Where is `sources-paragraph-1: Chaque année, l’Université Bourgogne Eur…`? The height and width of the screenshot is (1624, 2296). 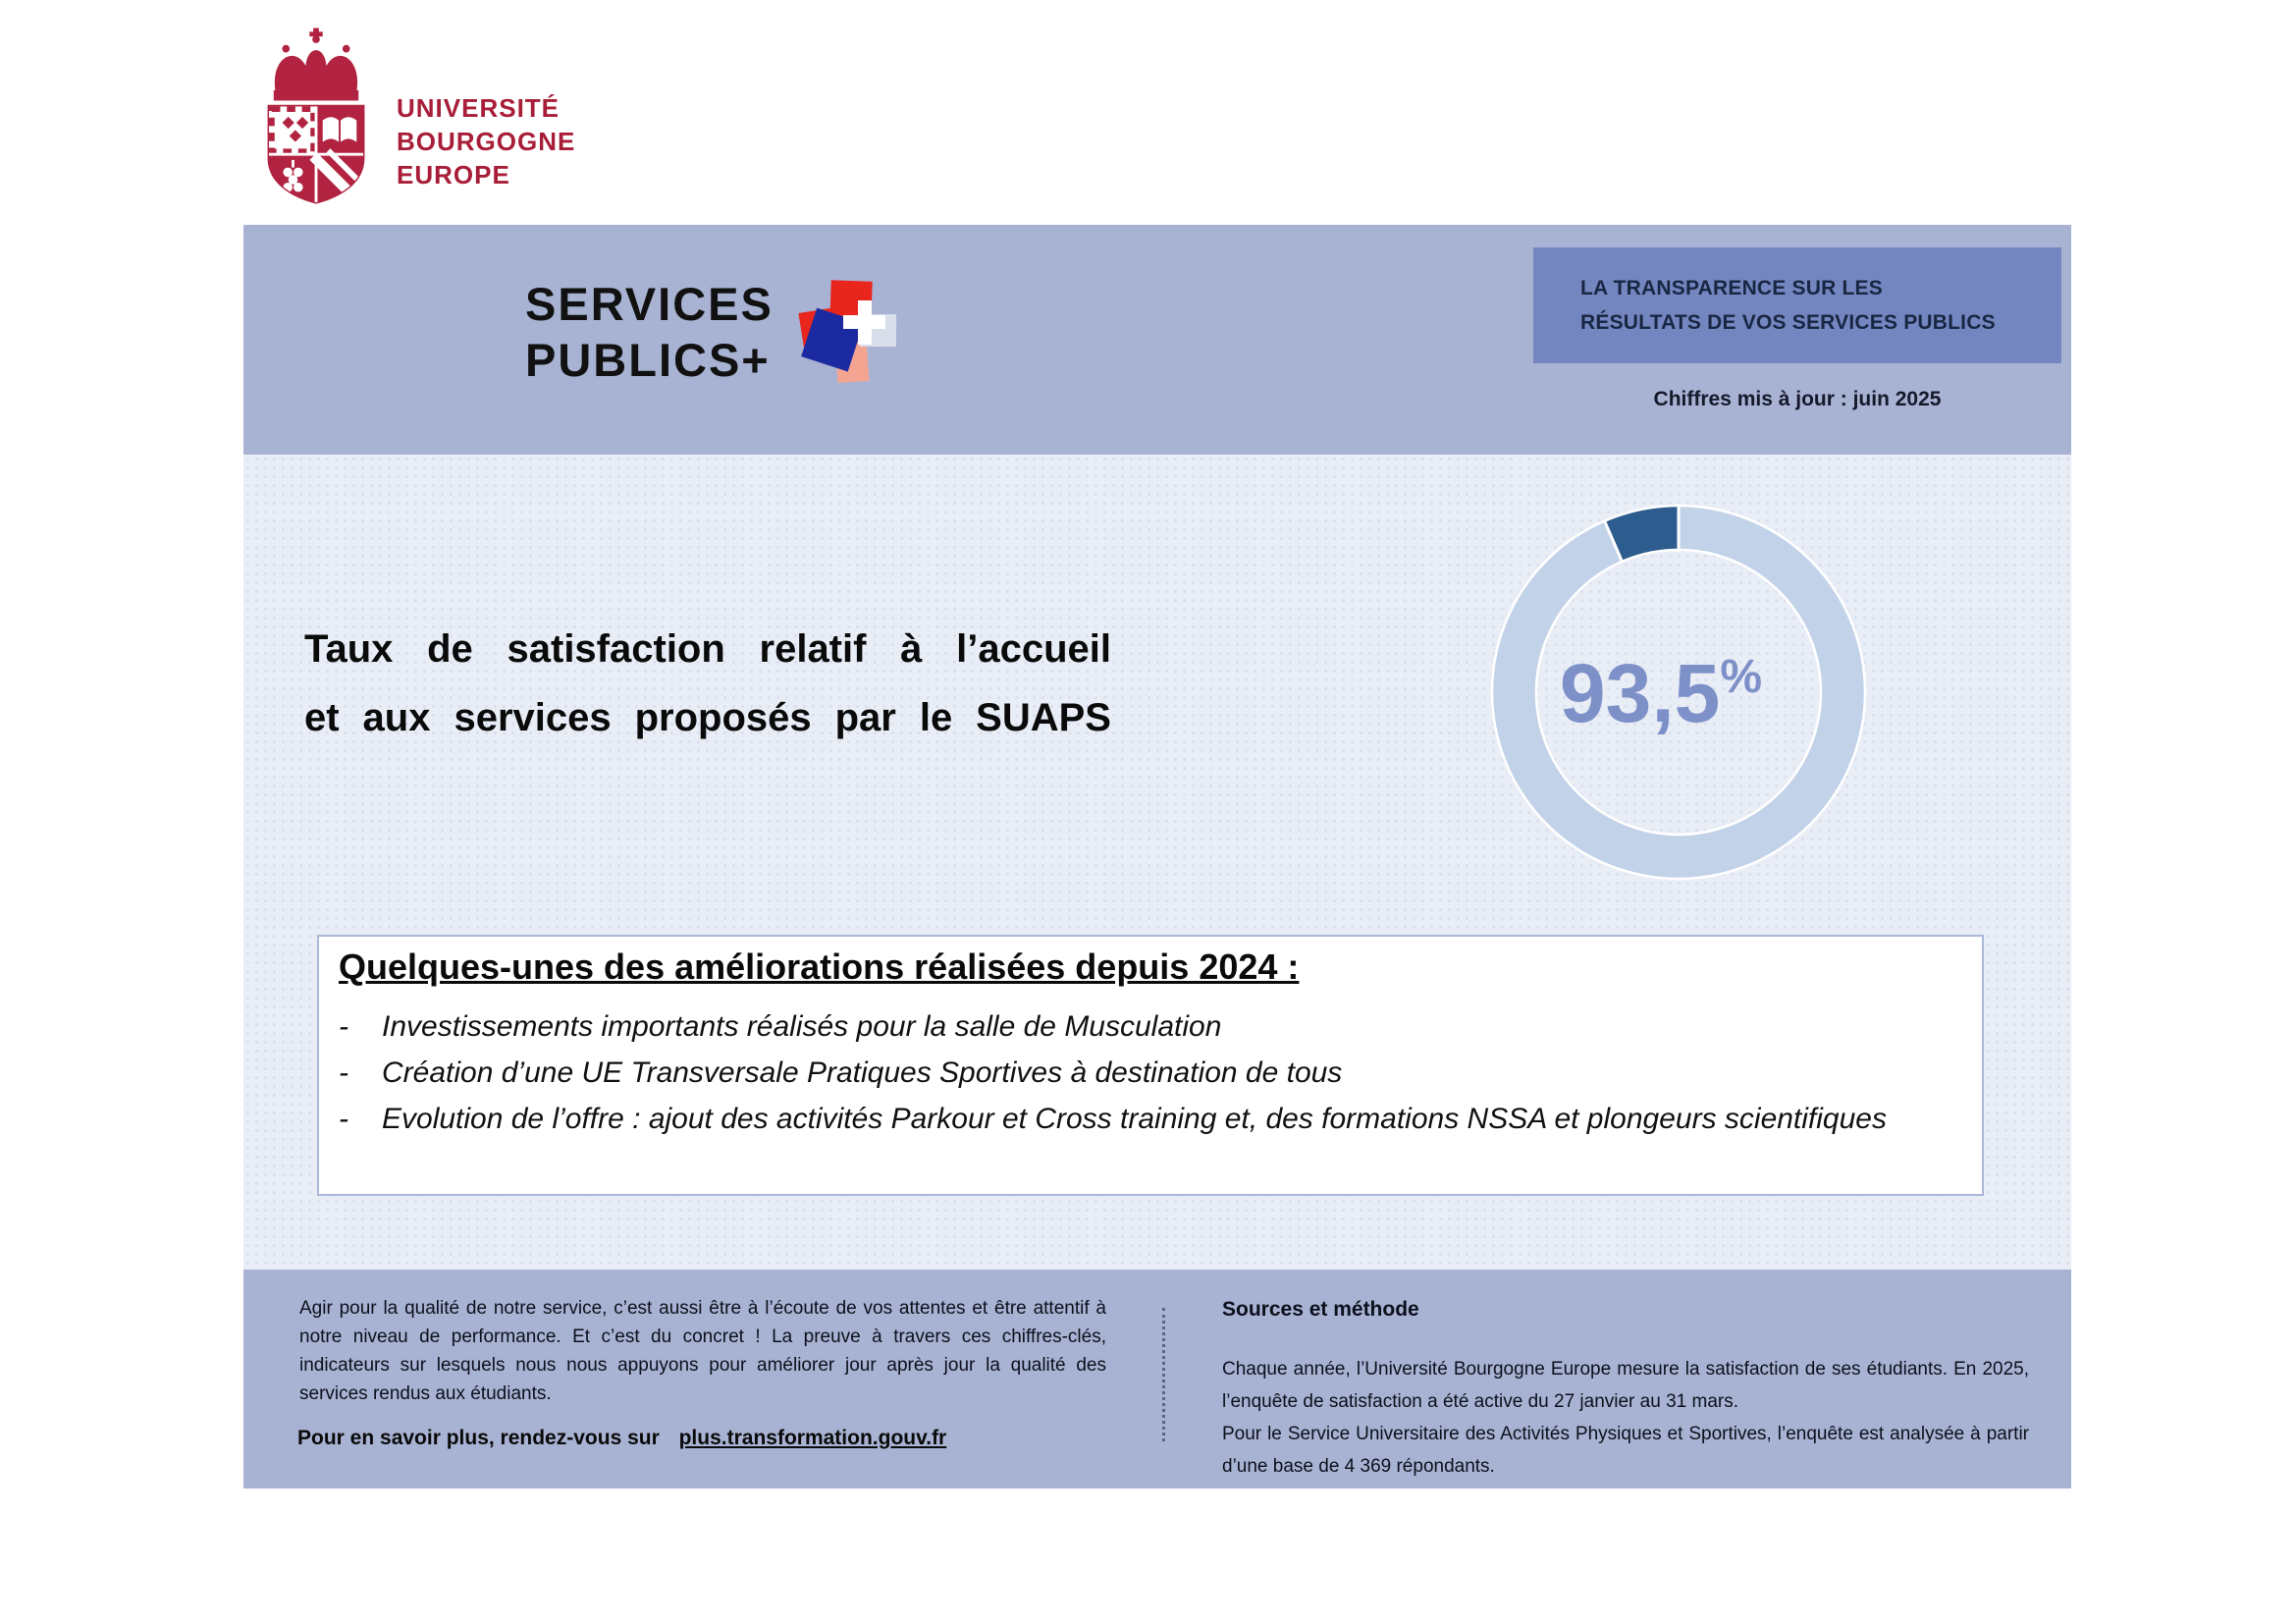
sources-paragraph-1: Chaque année, l’Université Bourgogne Eur… is located at coordinates (1625, 1385).